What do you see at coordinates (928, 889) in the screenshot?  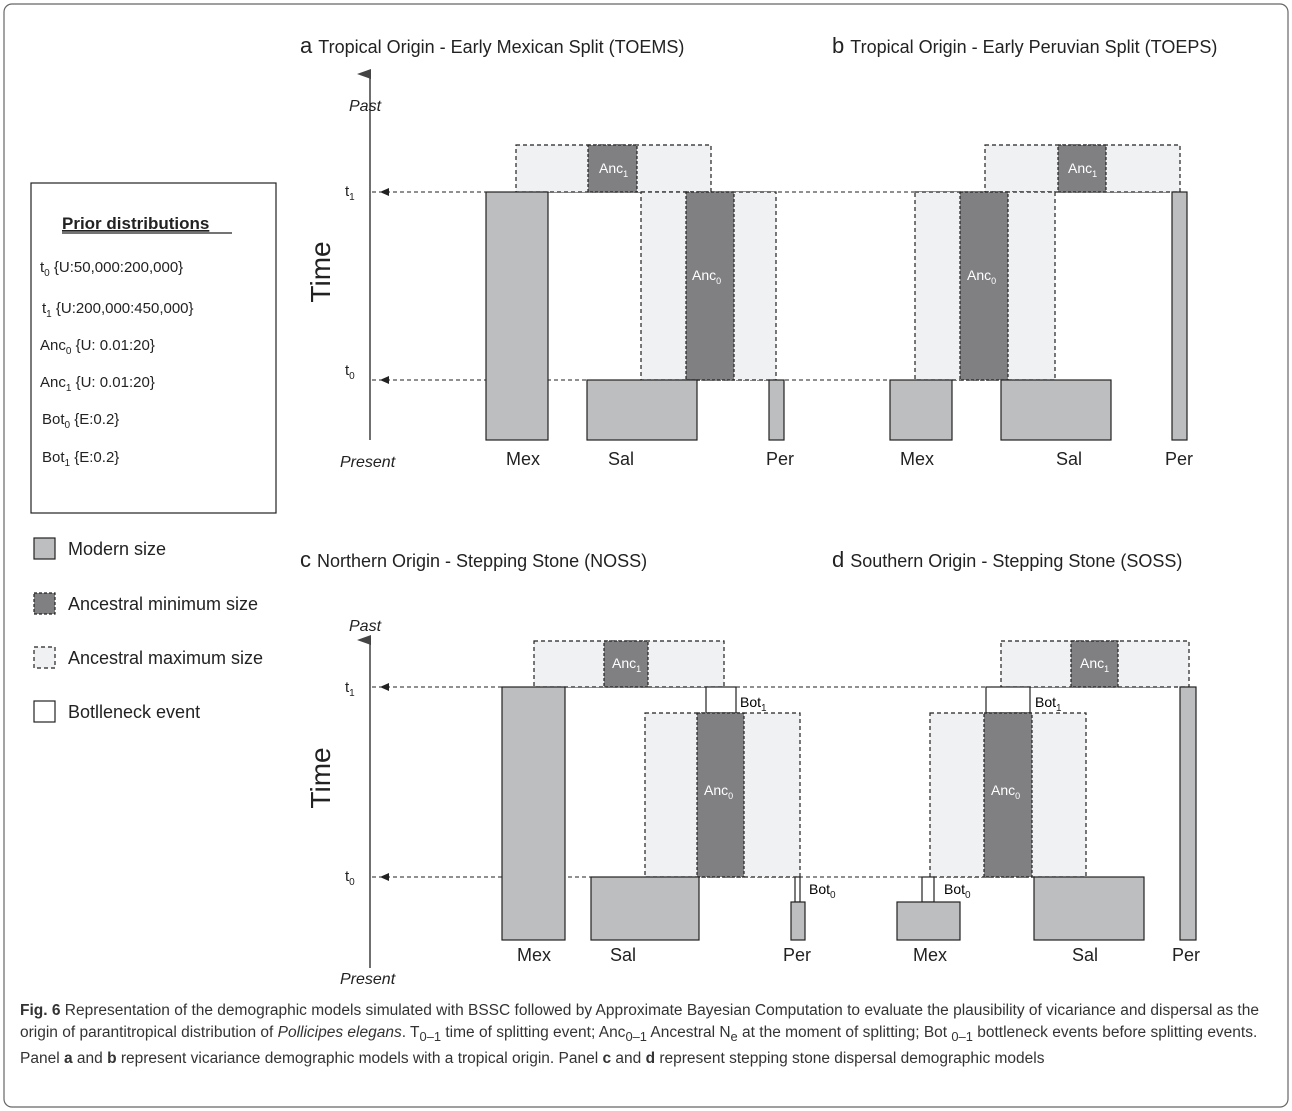 I see `panel-d-bot0` at bounding box center [928, 889].